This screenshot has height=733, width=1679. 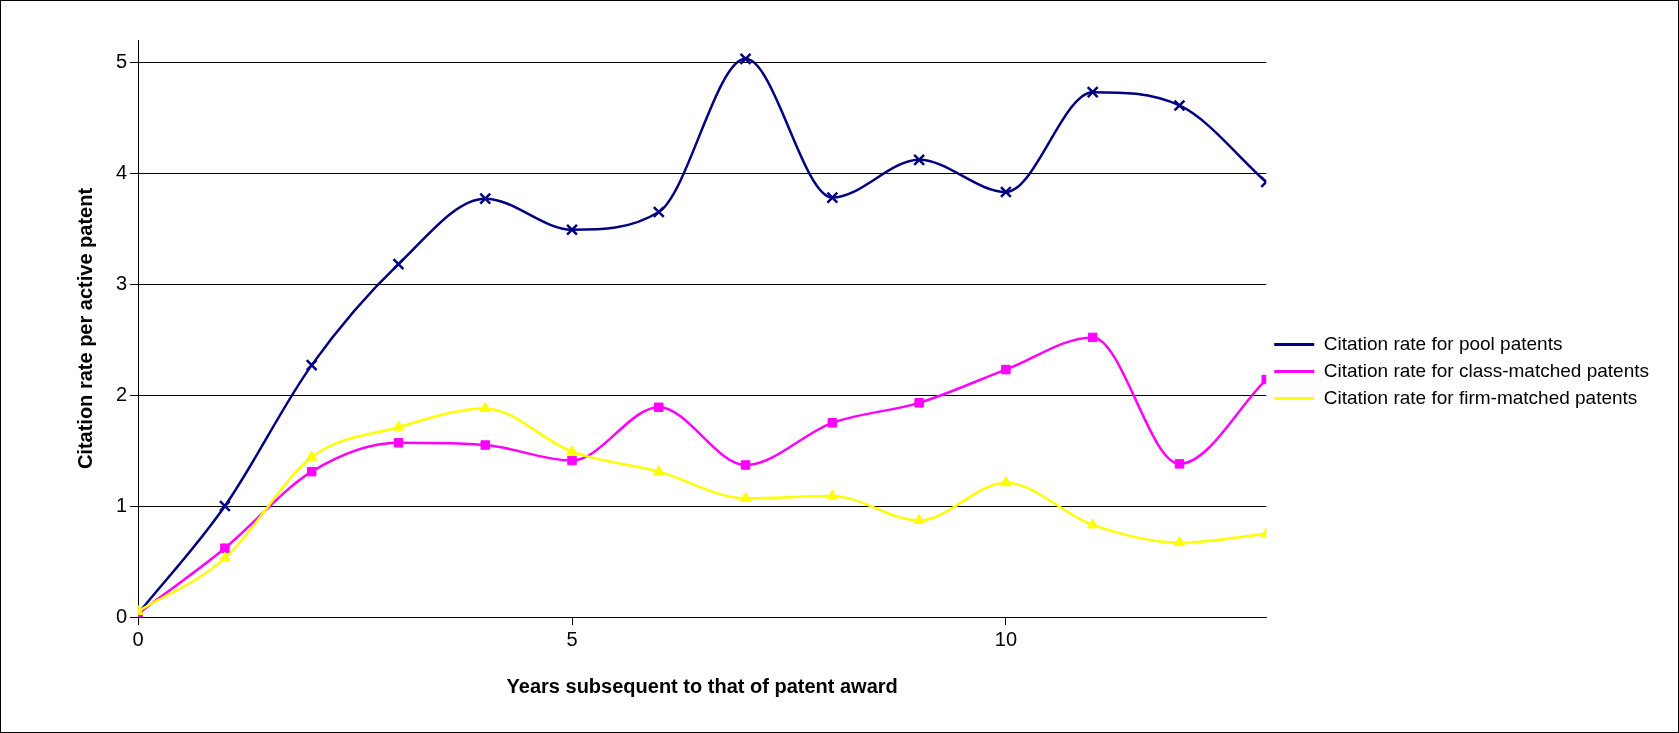 What do you see at coordinates (1006, 638) in the screenshot?
I see `x-tick-label: 10` at bounding box center [1006, 638].